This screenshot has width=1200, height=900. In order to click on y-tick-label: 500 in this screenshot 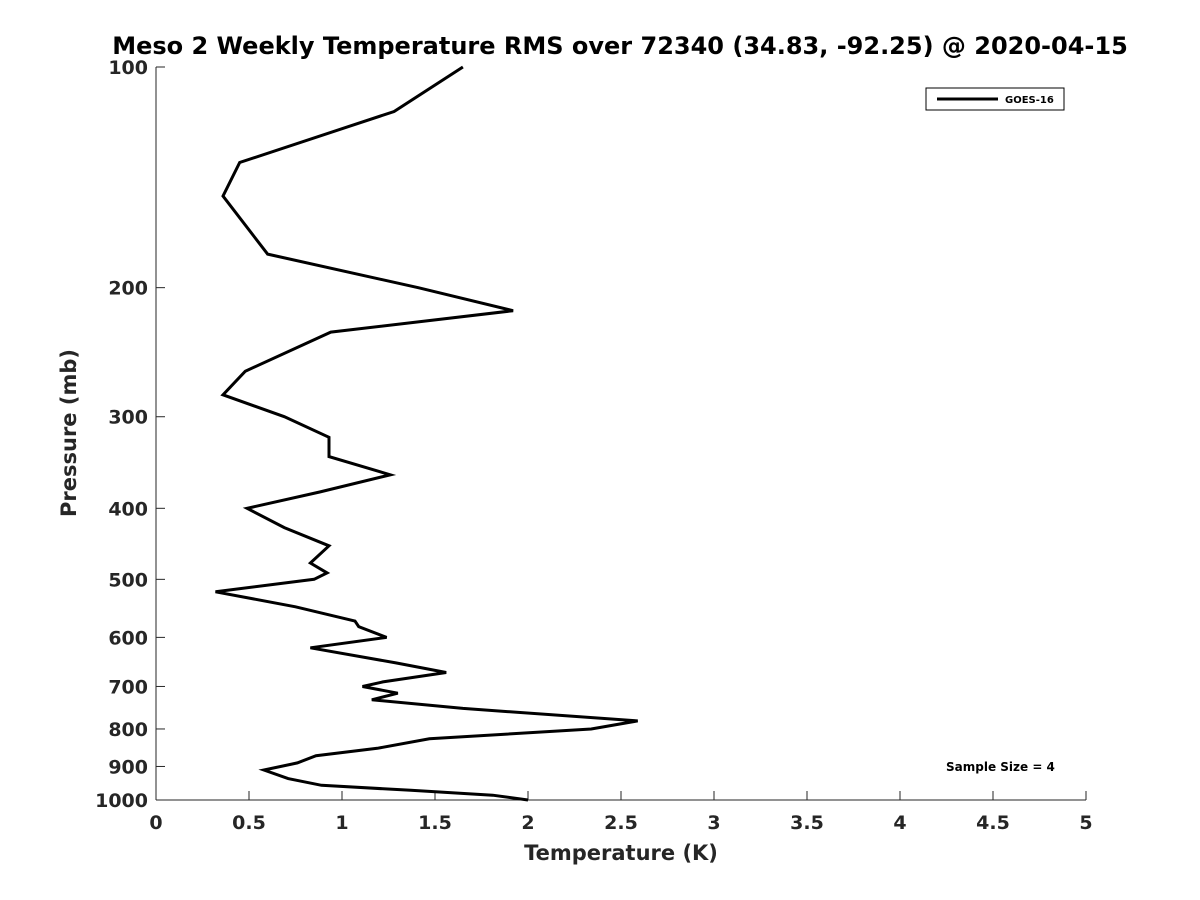, I will do `click(128, 580)`.